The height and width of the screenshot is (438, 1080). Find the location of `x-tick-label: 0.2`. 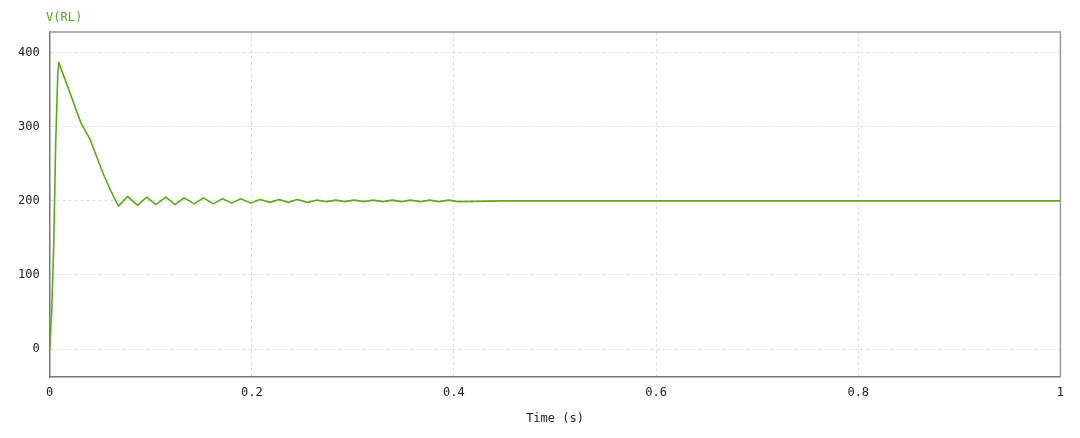

x-tick-label: 0.2 is located at coordinates (251, 391).